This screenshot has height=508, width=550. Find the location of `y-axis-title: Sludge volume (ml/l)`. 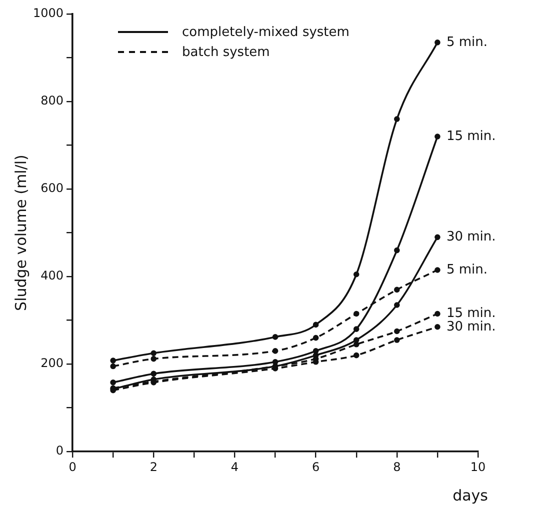

y-axis-title: Sludge volume (ml/l) is located at coordinates (21, 232).